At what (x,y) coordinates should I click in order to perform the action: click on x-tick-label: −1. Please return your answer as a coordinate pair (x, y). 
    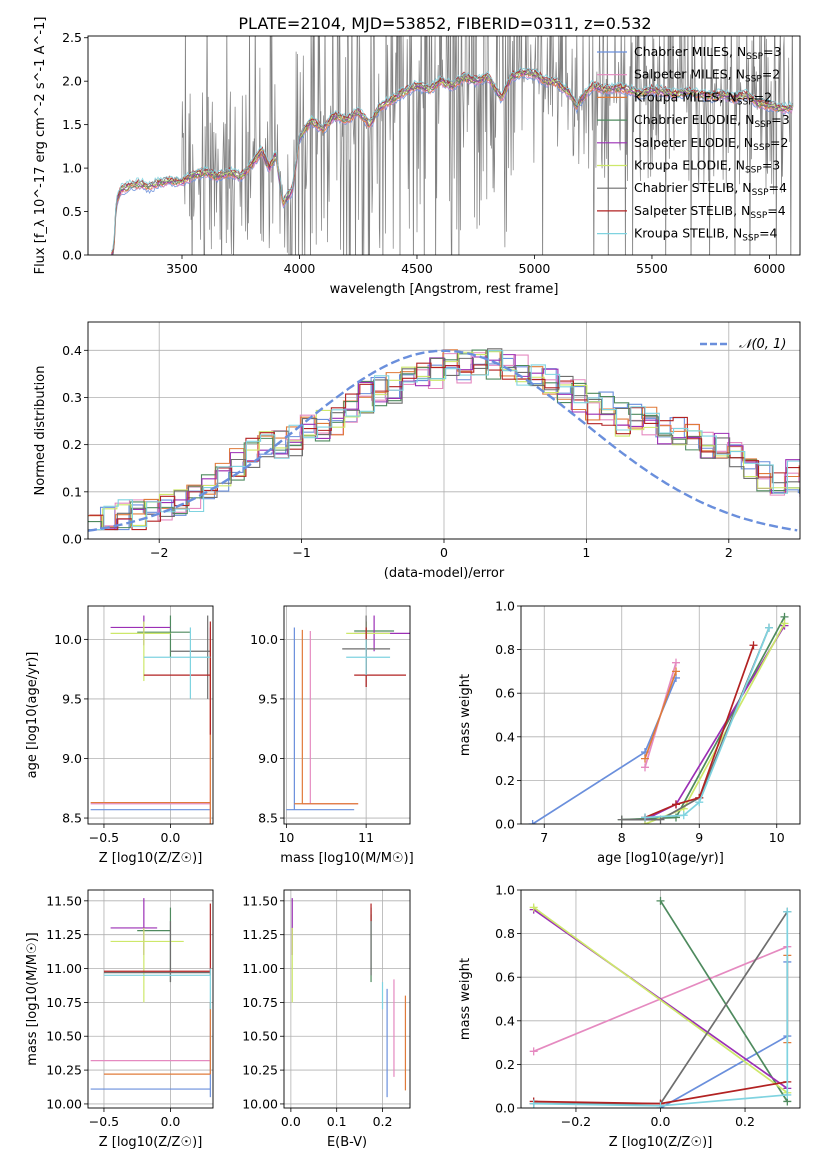
    Looking at the image, I should click on (301, 552).